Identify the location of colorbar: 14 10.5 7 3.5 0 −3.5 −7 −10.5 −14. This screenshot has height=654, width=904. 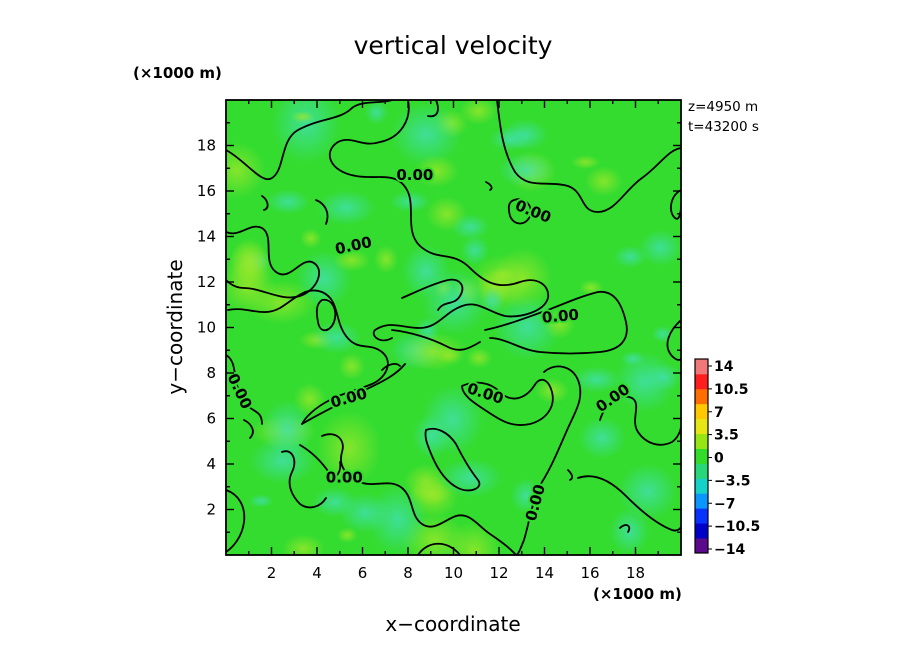
(727, 458).